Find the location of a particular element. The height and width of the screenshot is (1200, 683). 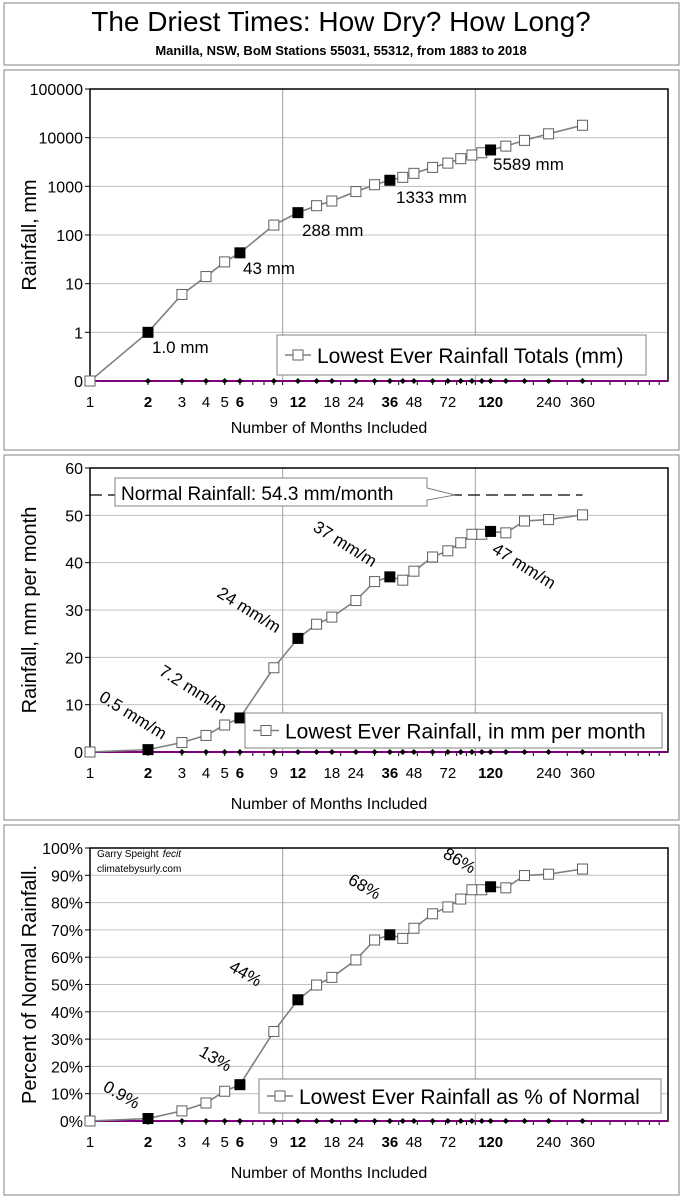

x-tick-label: 9 is located at coordinates (274, 402).